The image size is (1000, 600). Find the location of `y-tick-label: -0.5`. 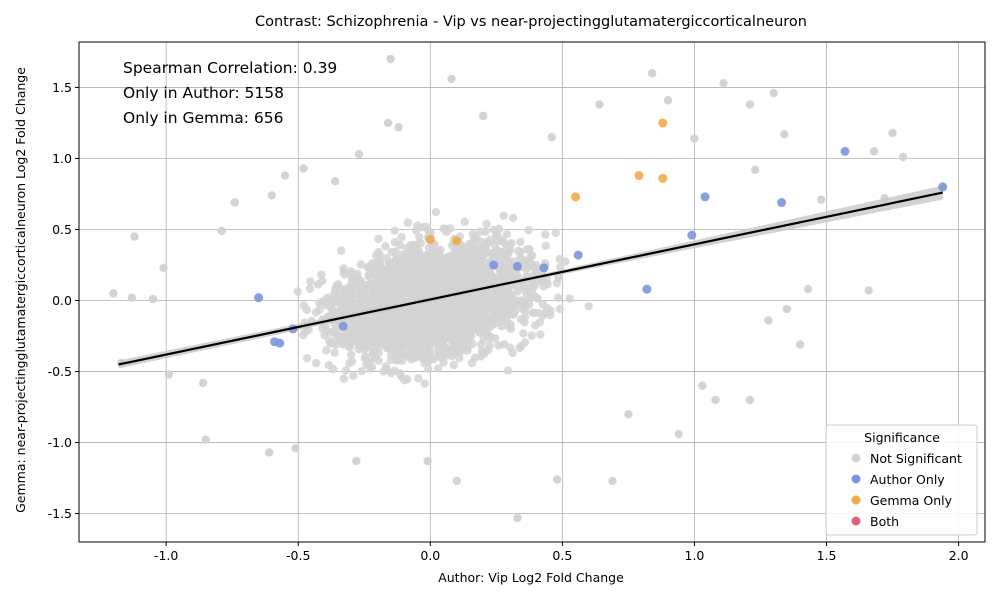

y-tick-label: -0.5 is located at coordinates (60, 371).